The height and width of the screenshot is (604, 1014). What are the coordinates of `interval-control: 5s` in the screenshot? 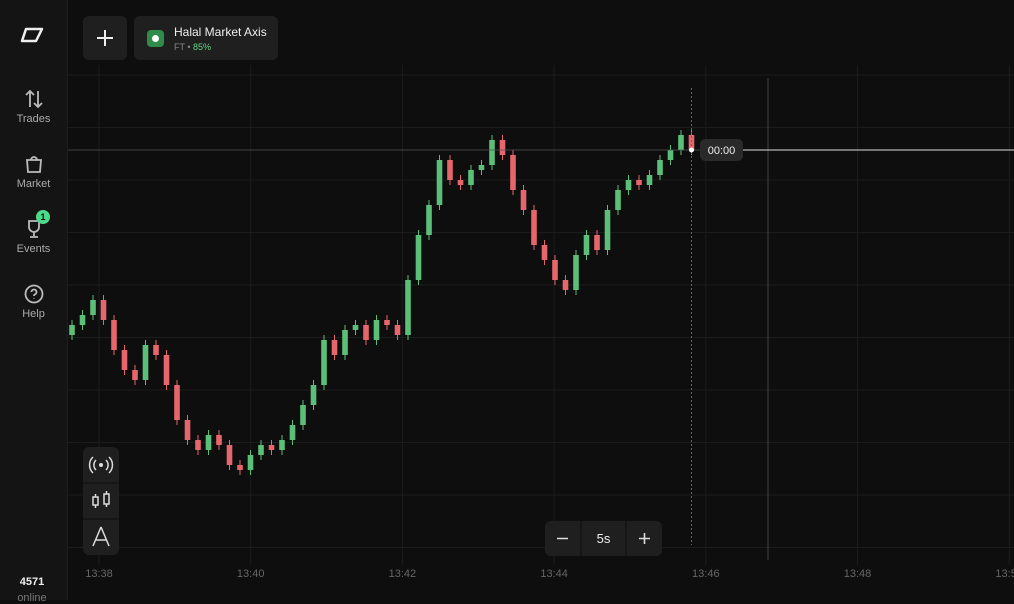 It's located at (603, 538).